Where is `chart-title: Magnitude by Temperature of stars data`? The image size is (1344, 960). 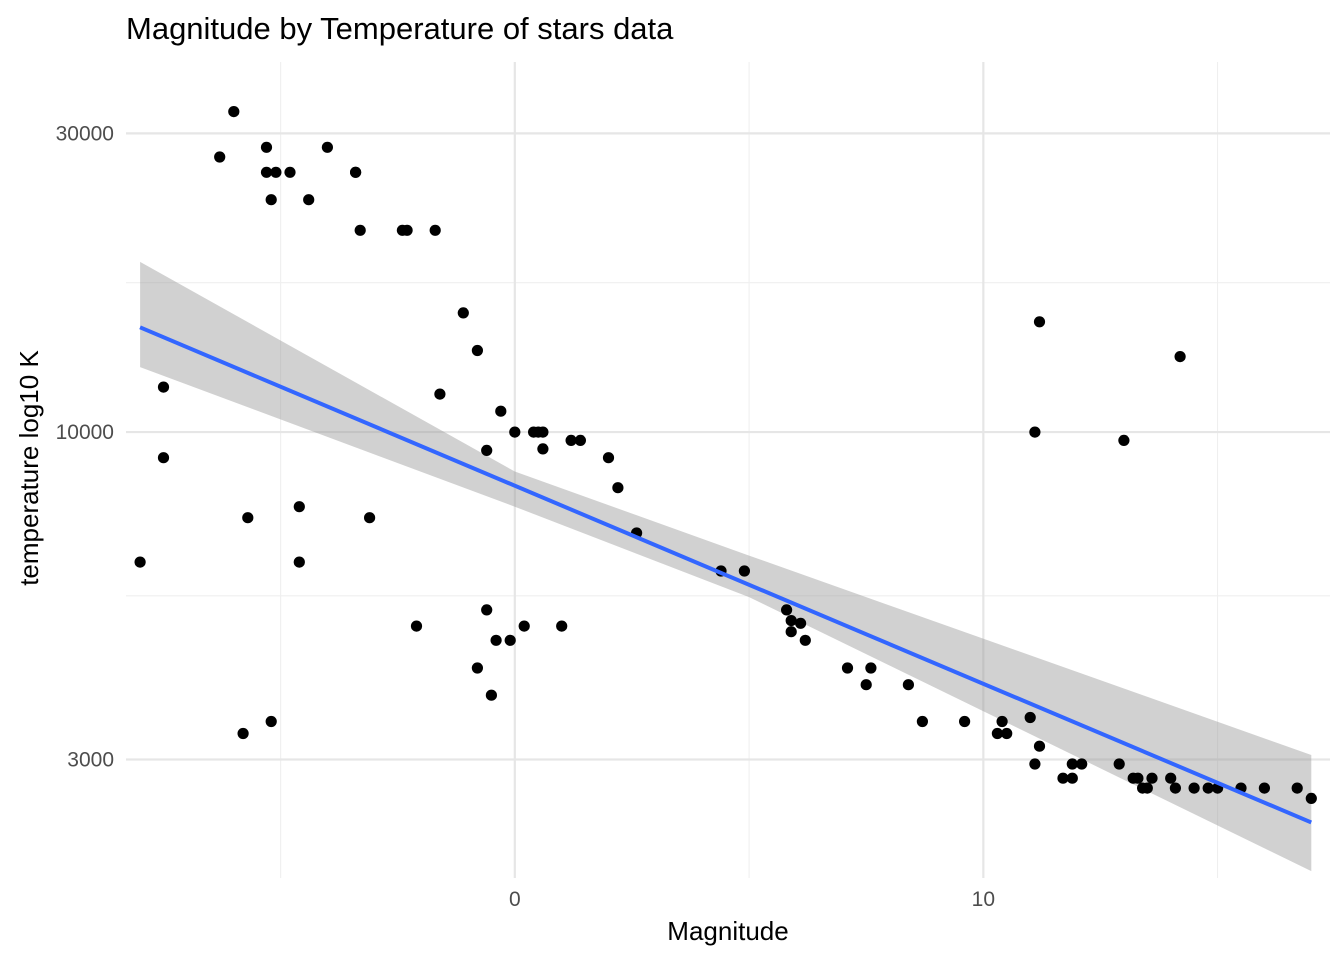 chart-title: Magnitude by Temperature of stars data is located at coordinates (400, 28).